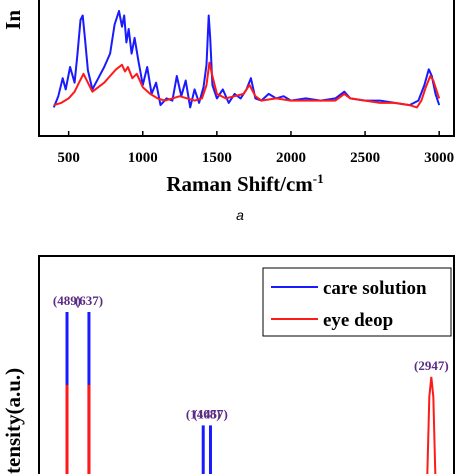  I want to click on panel-b-ylabel: tensity(a.u.), so click(13, 421).